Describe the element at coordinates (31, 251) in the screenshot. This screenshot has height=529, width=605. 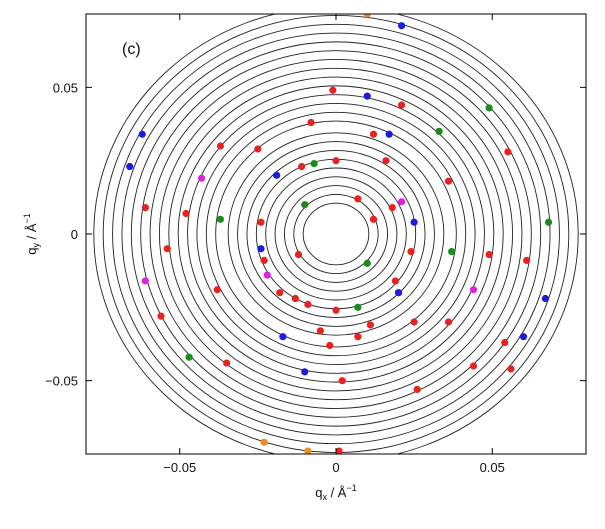
I see `y-axis-label-main: q` at that location.